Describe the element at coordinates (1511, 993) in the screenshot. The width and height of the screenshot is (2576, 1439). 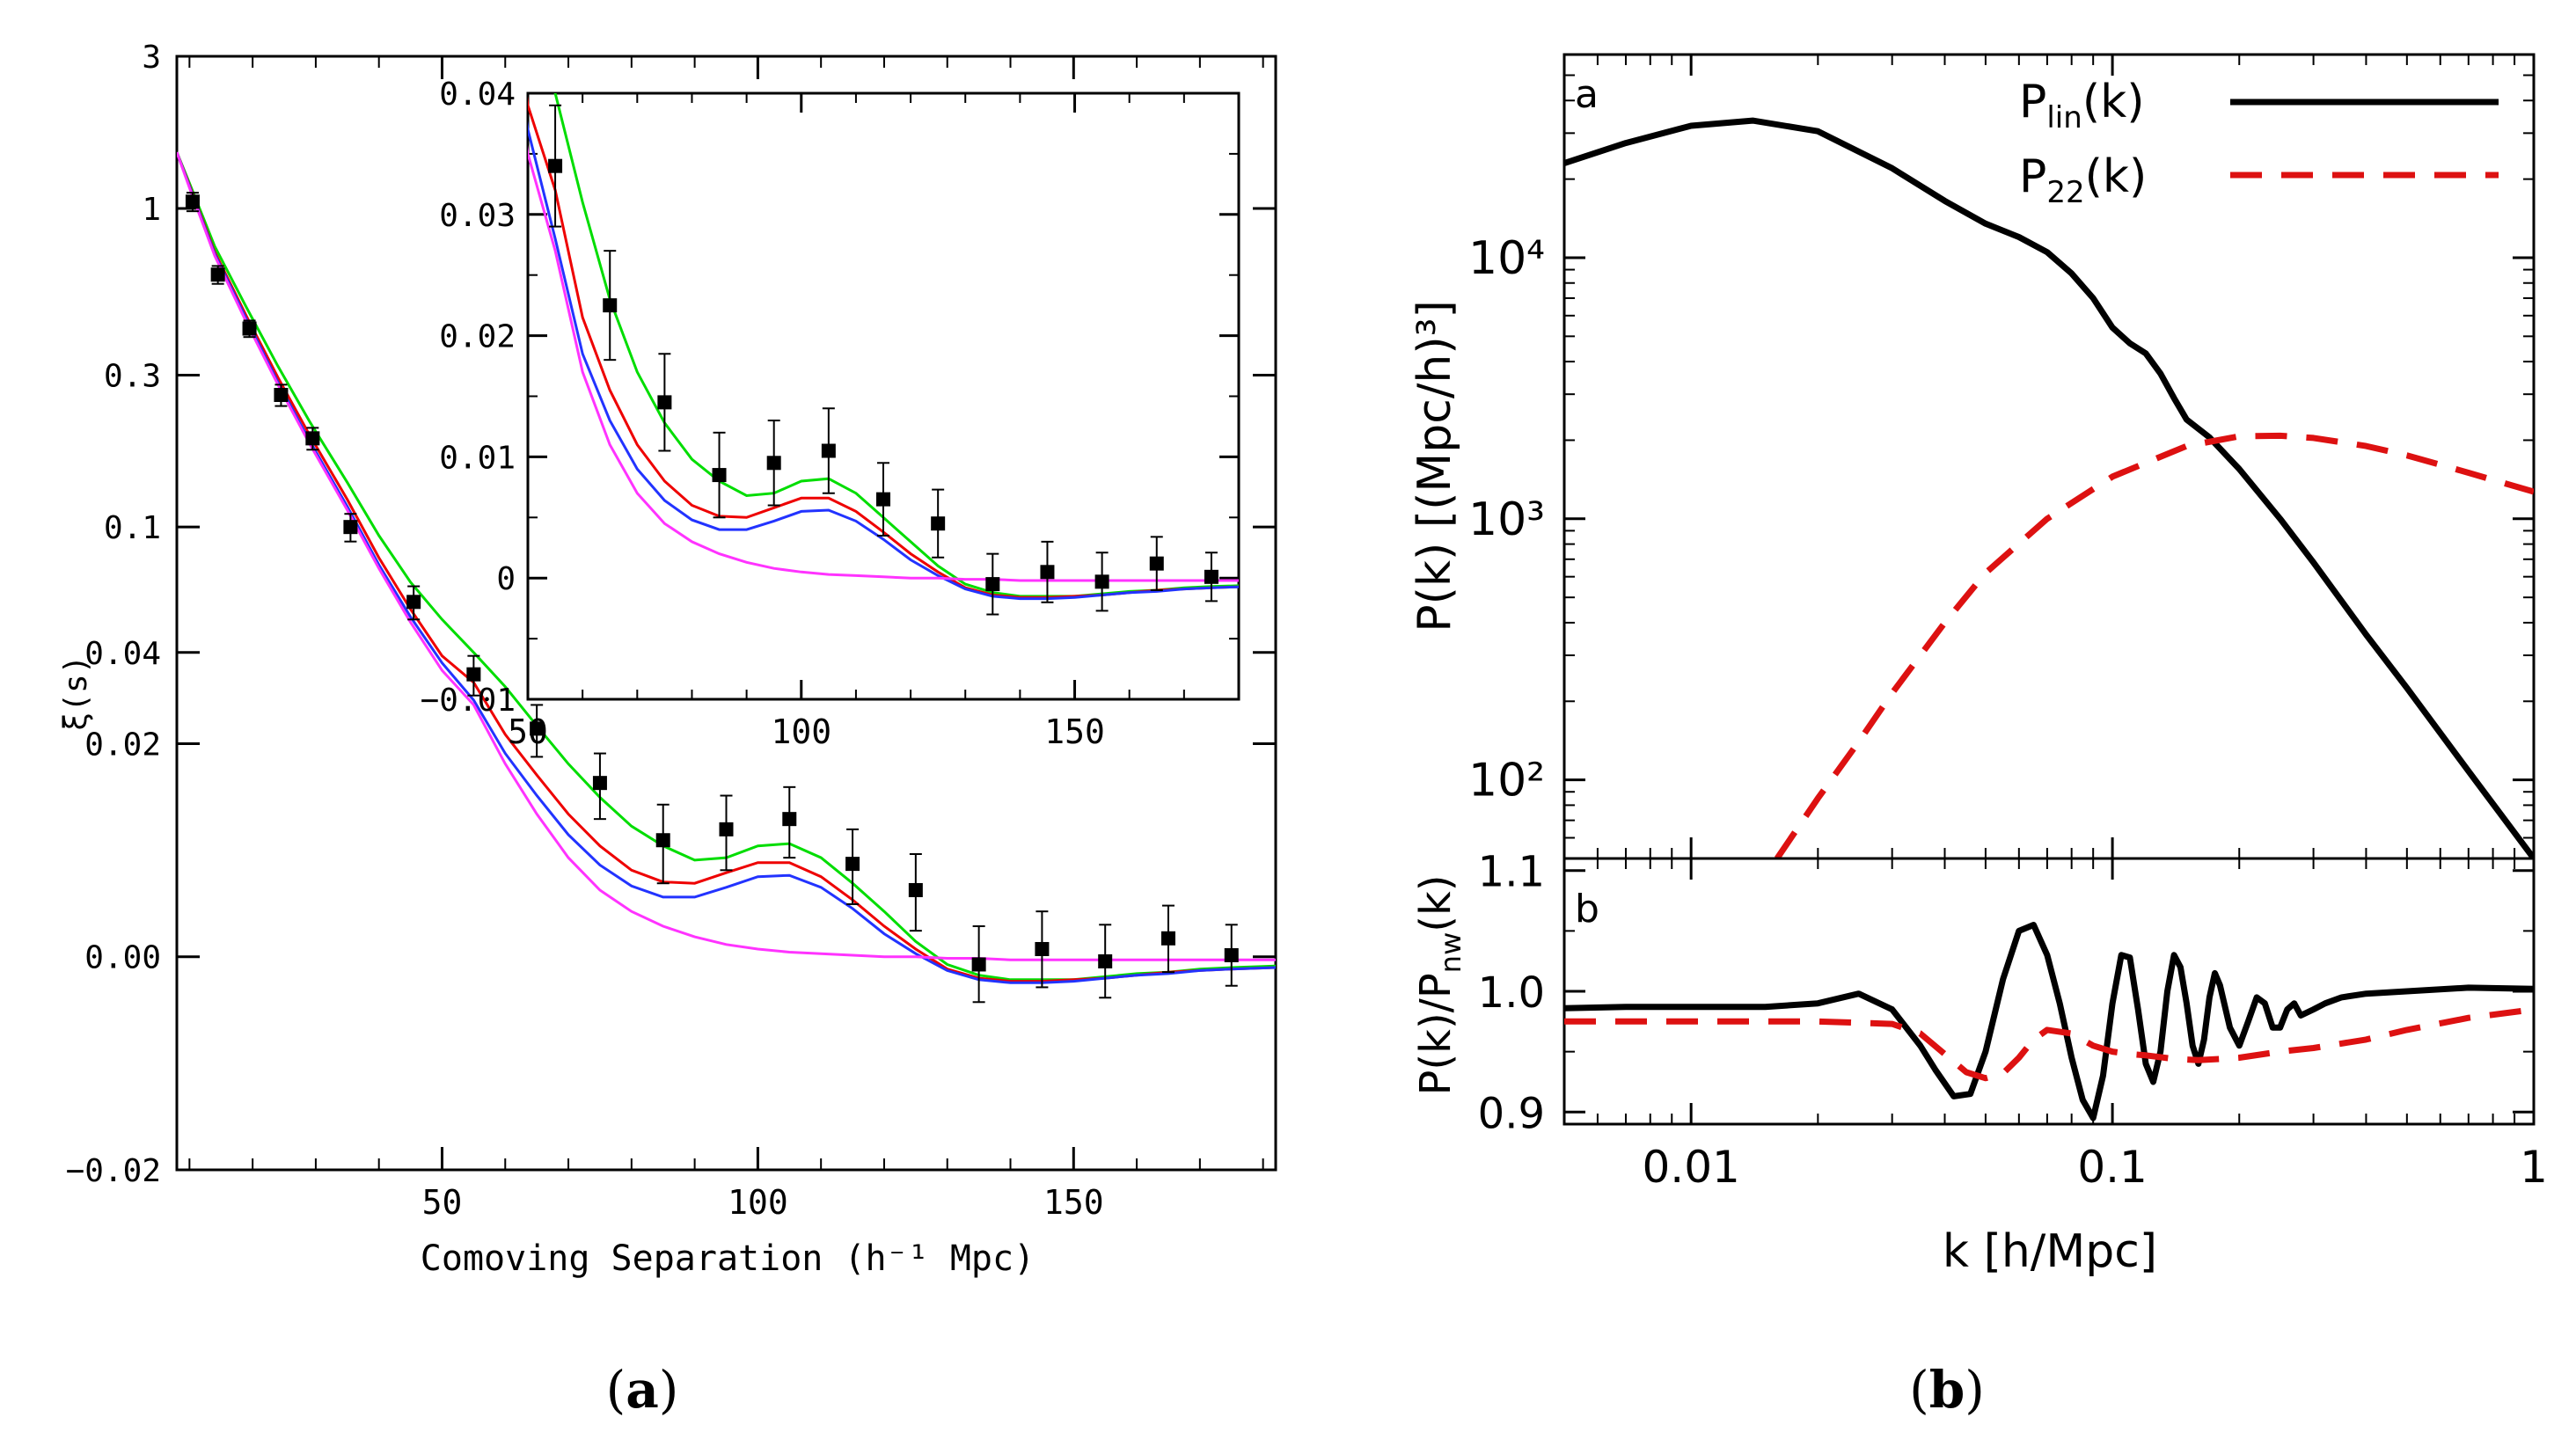
I see `panel-b-bottom-ytick-label: 1.0` at that location.